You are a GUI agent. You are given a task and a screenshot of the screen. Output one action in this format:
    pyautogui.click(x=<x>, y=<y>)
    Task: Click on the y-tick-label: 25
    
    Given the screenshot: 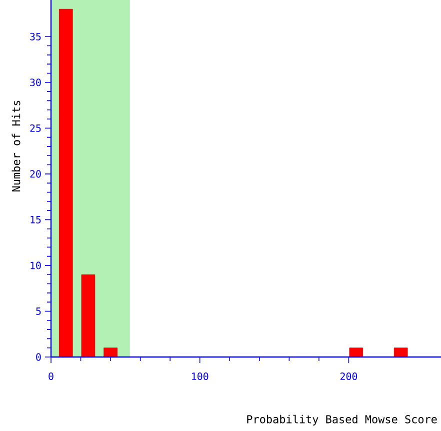 What is the action you would take?
    pyautogui.click(x=35, y=128)
    